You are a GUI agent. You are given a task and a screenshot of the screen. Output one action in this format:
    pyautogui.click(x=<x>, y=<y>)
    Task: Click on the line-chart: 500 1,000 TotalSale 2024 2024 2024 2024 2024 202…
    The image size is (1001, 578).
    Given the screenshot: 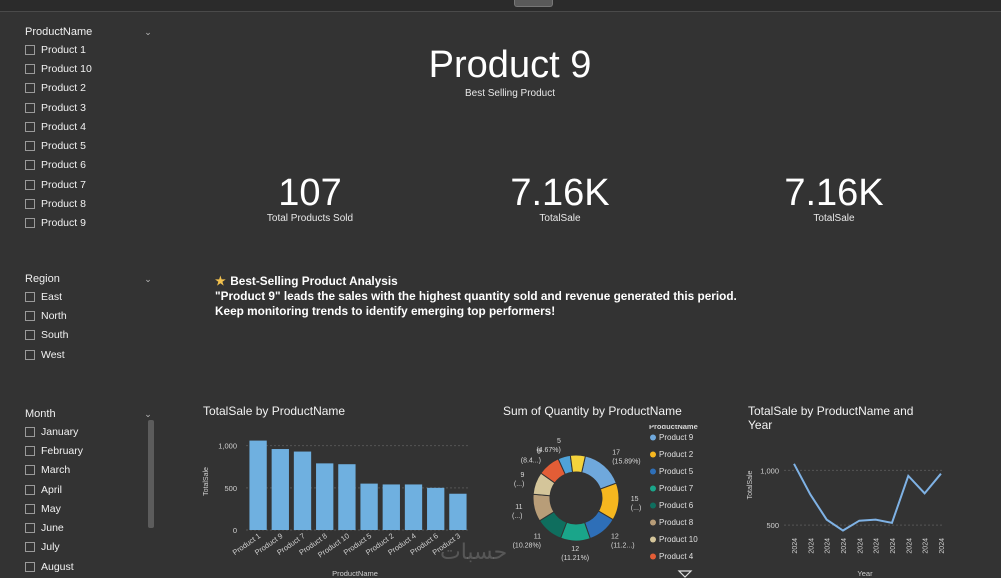 What is the action you would take?
    pyautogui.click(x=847, y=509)
    